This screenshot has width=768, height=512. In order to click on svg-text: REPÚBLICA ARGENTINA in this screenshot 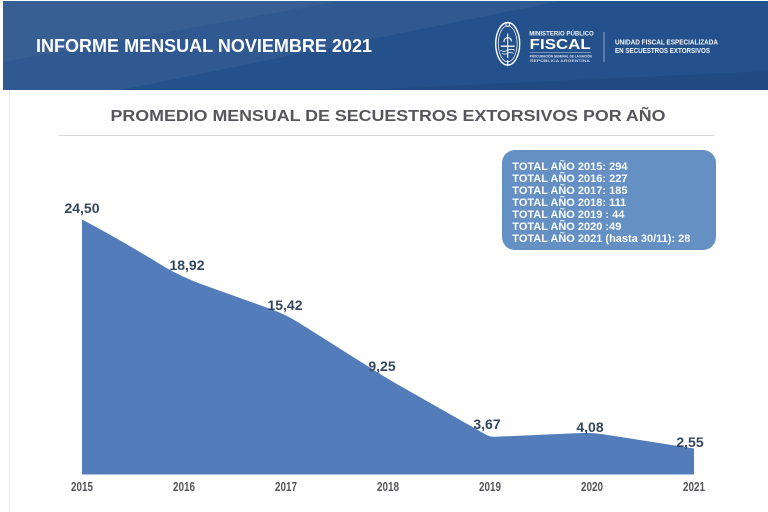, I will do `click(560, 60)`.